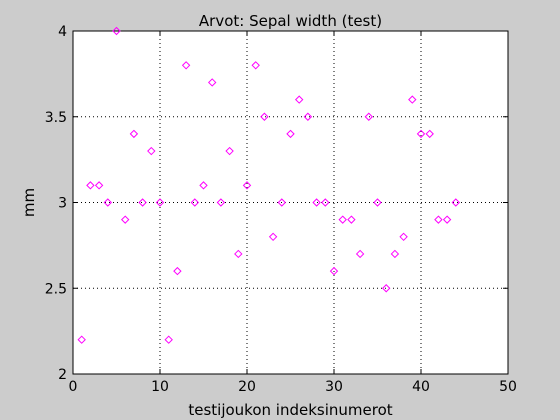 The height and width of the screenshot is (420, 560). I want to click on y-tick-label: 2.5, so click(56, 289).